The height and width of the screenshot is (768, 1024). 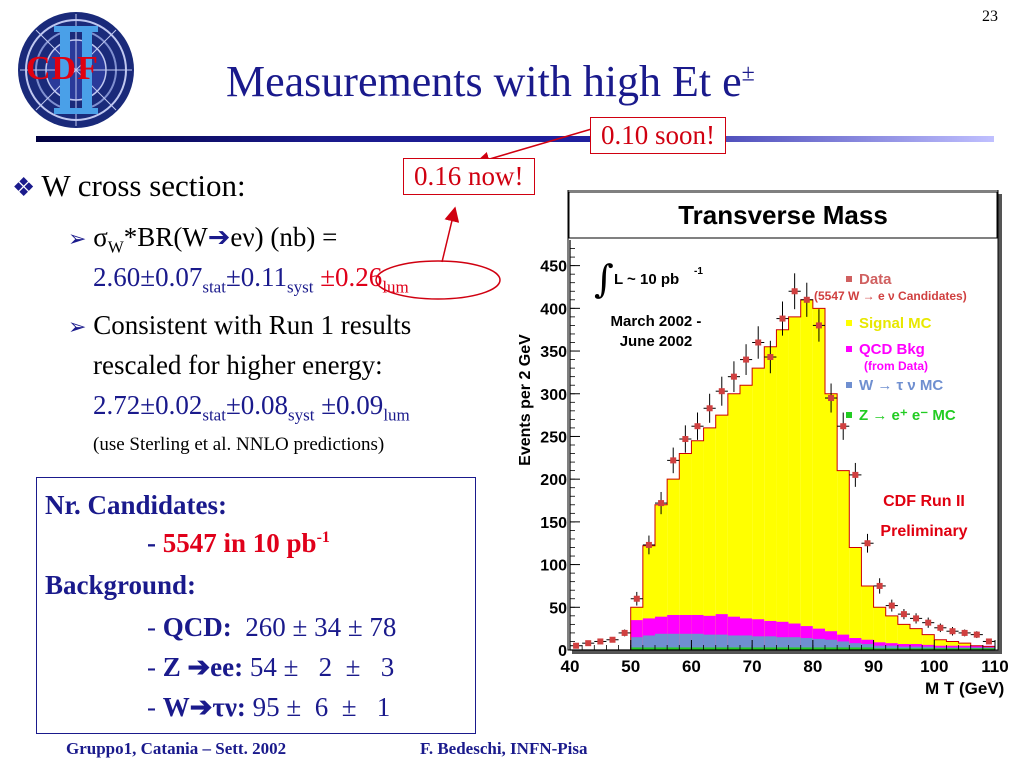 I want to click on chart-title-box, so click(x=783, y=215).